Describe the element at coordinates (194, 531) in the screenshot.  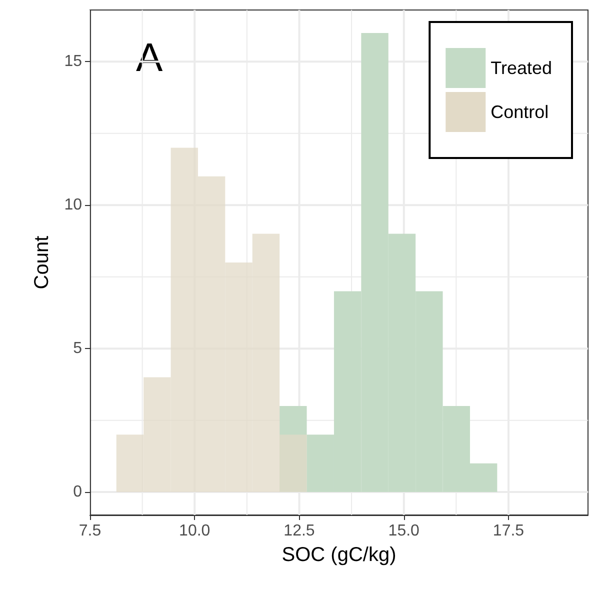
I see `x-tick-label: 10.0` at that location.